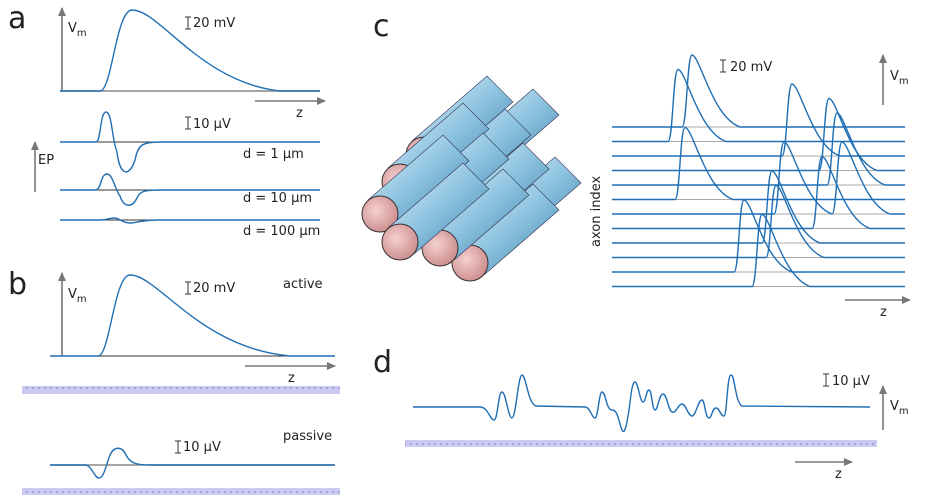 The height and width of the screenshot is (499, 943). Describe the element at coordinates (303, 284) in the screenshot. I see `condition-label: active` at that location.